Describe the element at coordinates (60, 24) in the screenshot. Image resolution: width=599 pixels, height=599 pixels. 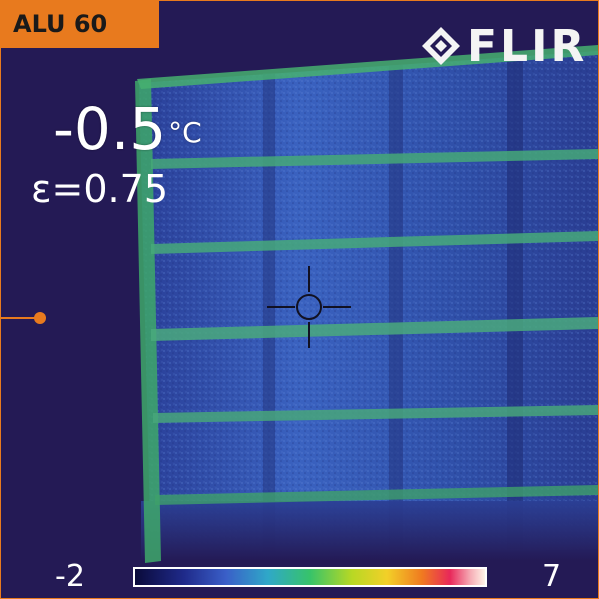
I see `header-tag-label: ALU 60` at that location.